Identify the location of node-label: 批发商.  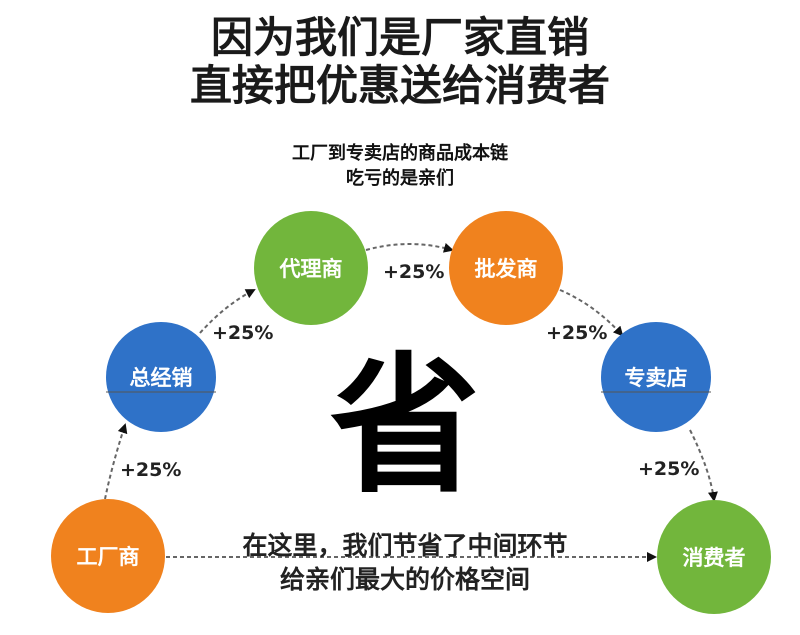
(506, 269).